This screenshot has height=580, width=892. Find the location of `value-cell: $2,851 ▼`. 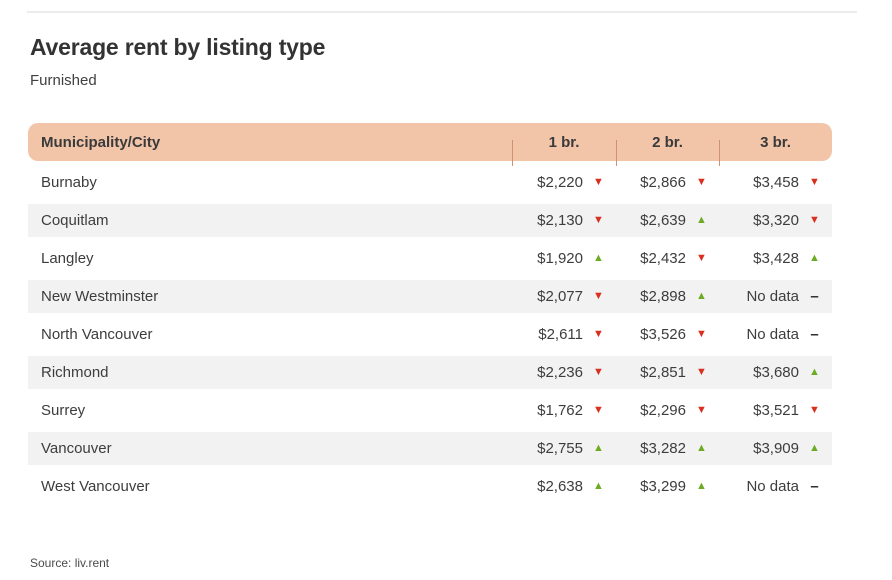

value-cell: $2,851 ▼ is located at coordinates (667, 372).